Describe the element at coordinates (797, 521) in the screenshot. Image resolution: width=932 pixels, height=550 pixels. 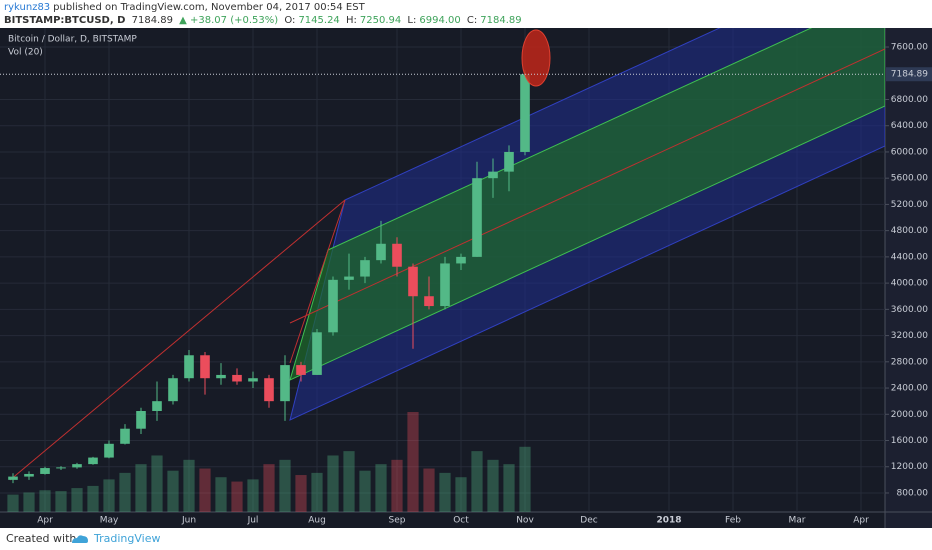
I see `x-tick-label: Mar` at that location.